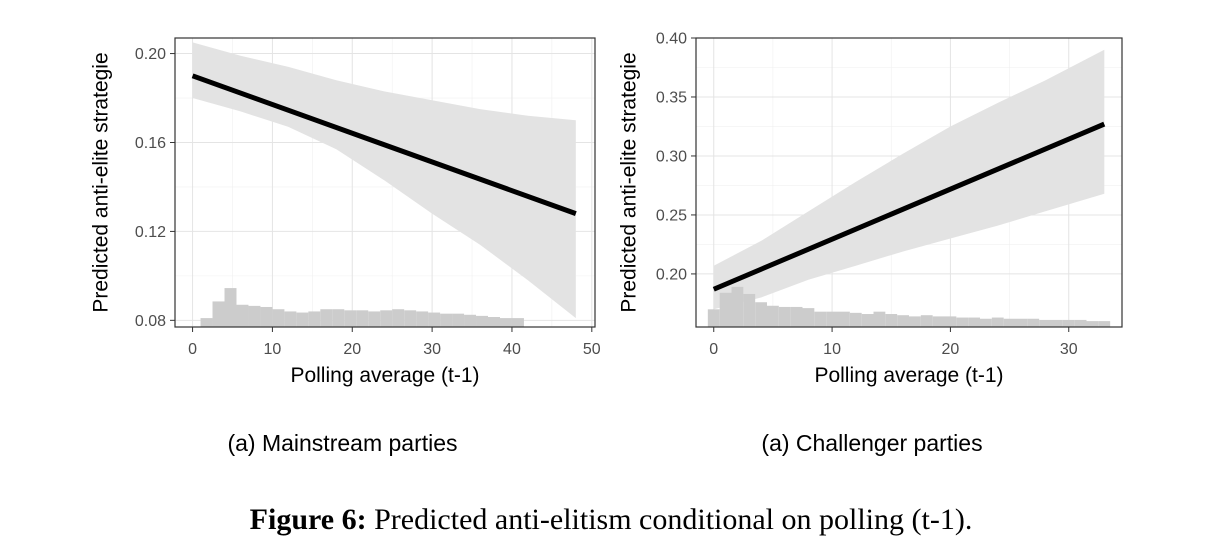 The width and height of the screenshot is (1222, 560). Describe the element at coordinates (150, 232) in the screenshot. I see `y-tick-label: 0.12` at that location.